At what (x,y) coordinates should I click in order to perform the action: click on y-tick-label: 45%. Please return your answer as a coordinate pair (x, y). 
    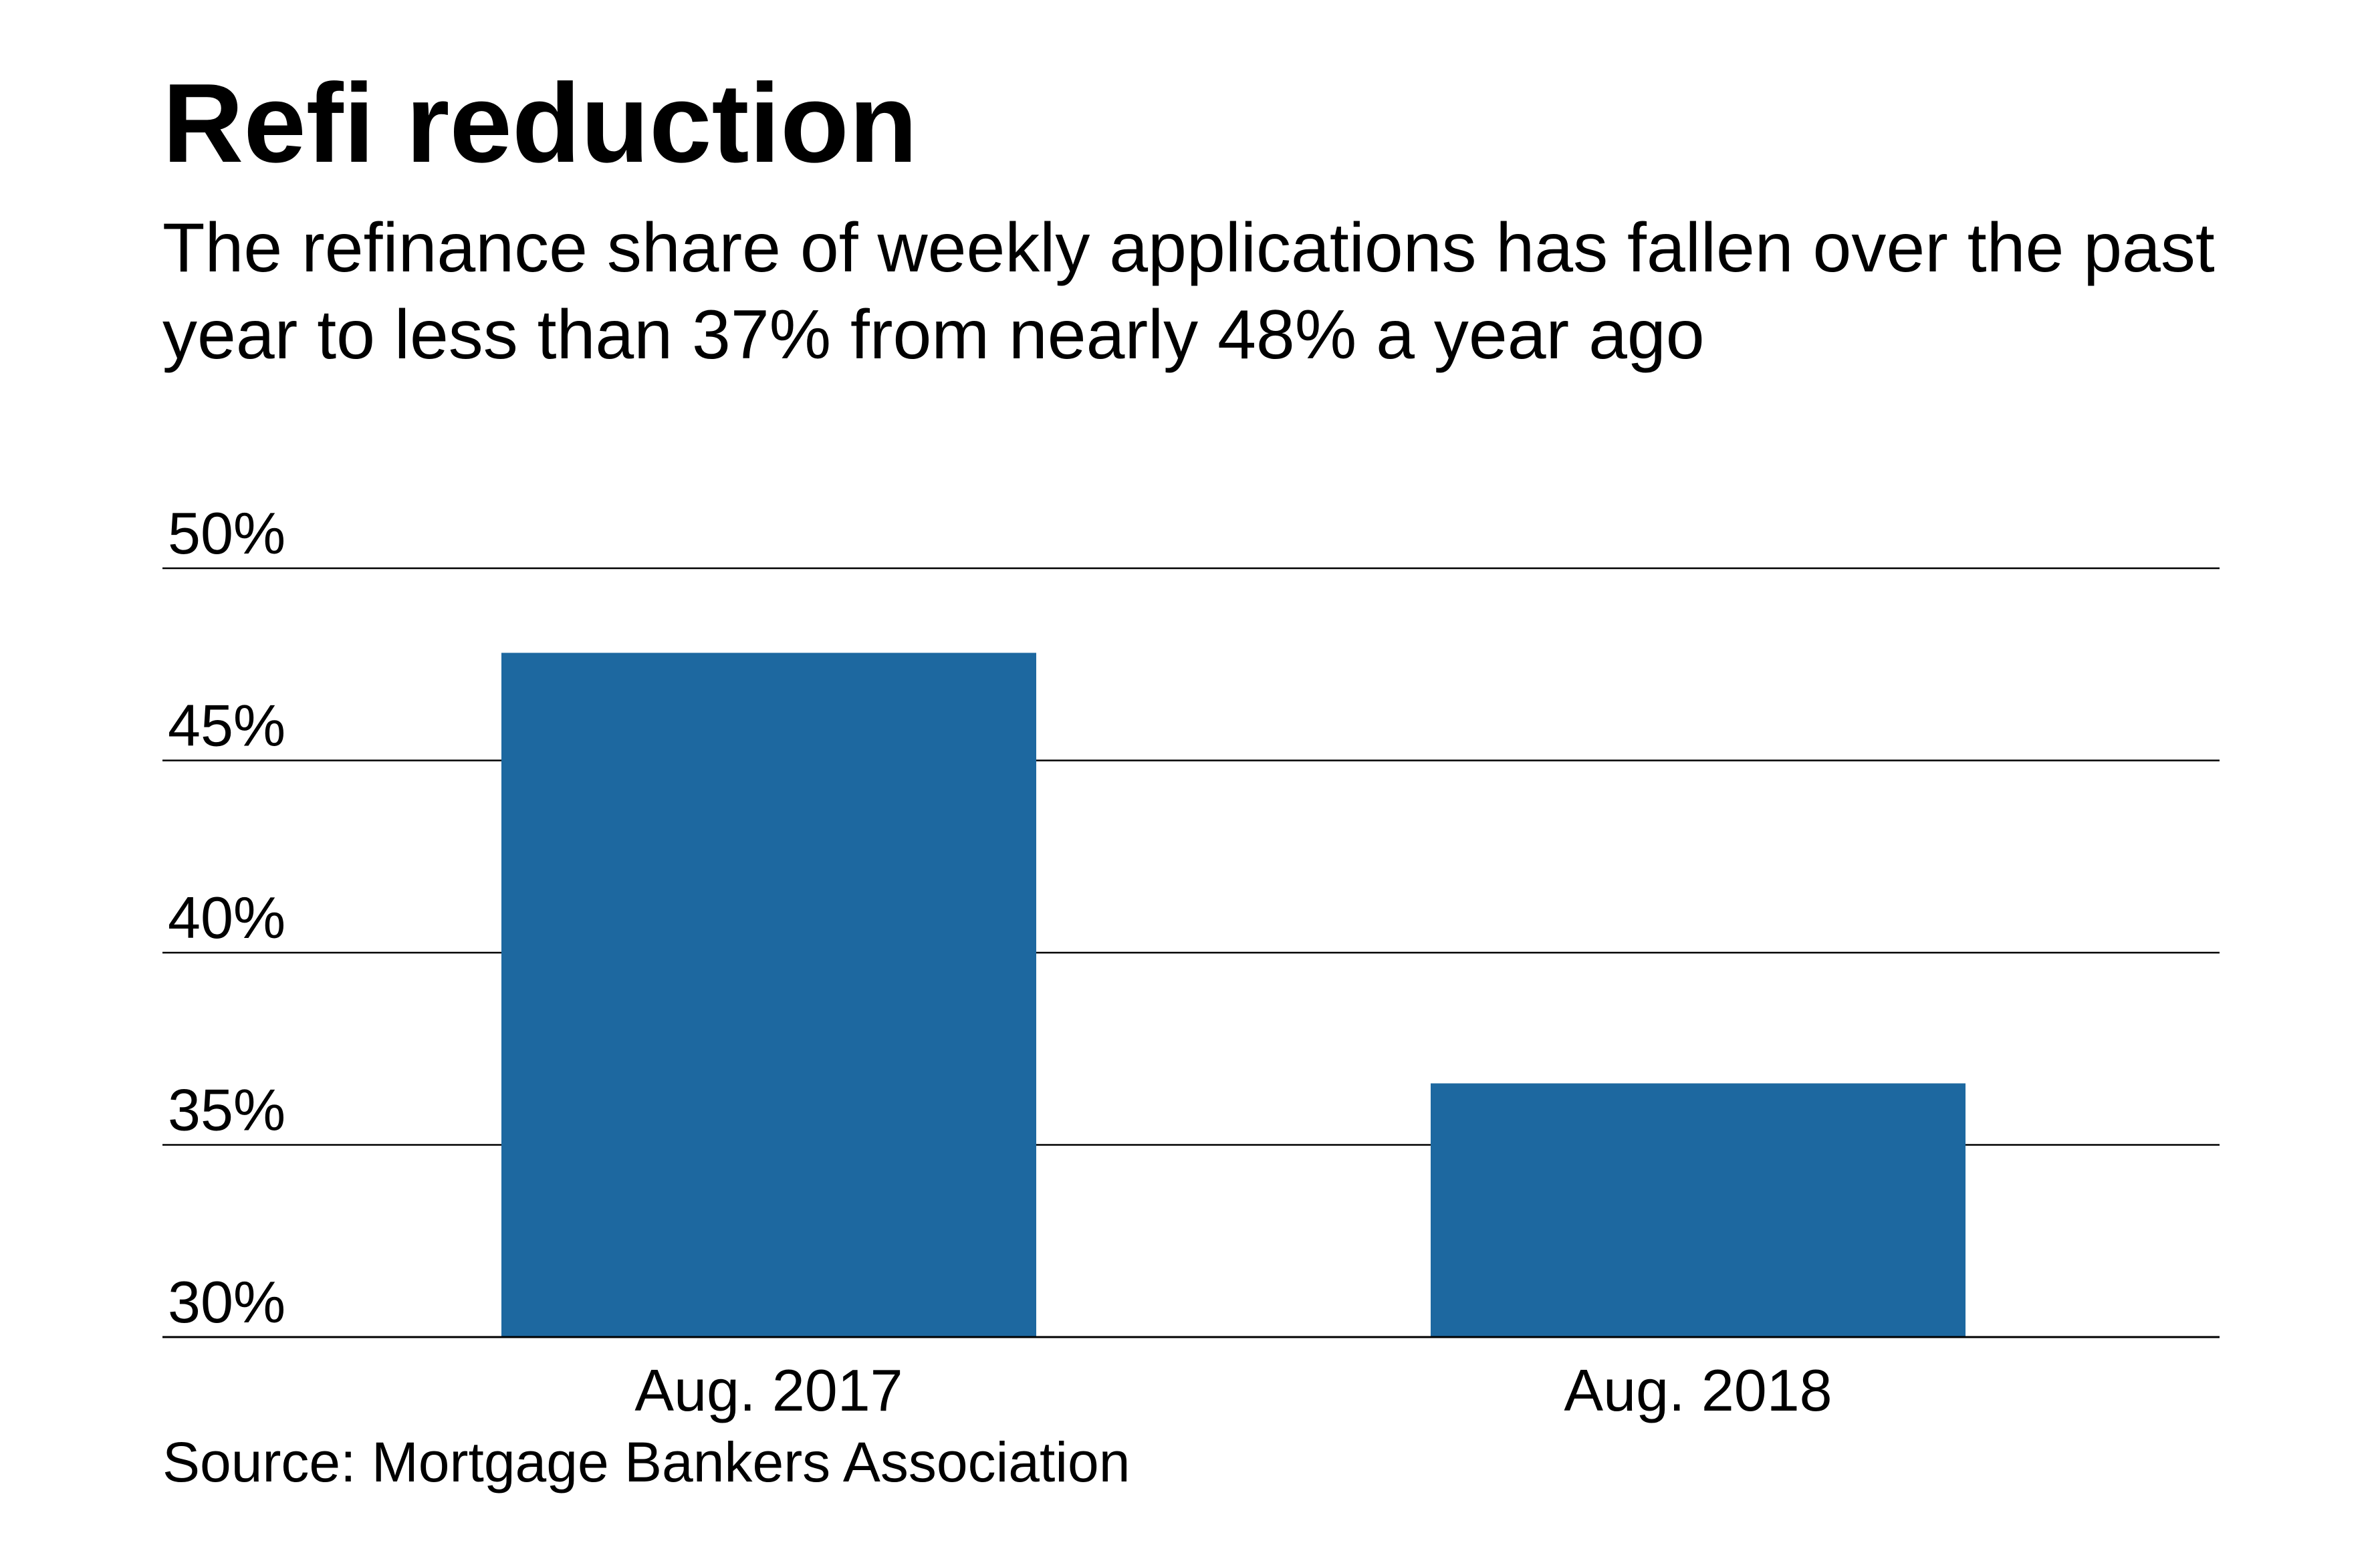
    Looking at the image, I should click on (226, 726).